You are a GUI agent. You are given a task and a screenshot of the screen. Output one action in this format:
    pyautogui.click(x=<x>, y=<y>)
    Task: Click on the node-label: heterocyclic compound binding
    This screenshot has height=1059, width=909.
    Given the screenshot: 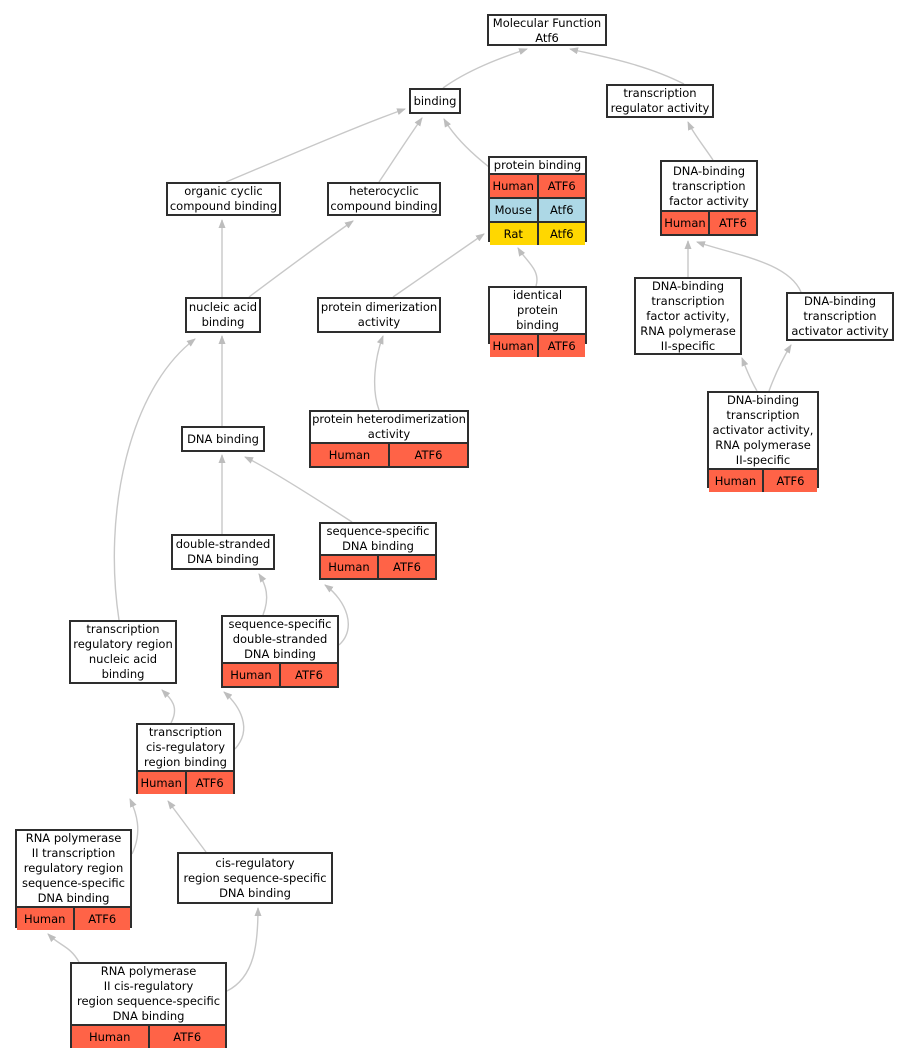 What is the action you would take?
    pyautogui.click(x=384, y=198)
    